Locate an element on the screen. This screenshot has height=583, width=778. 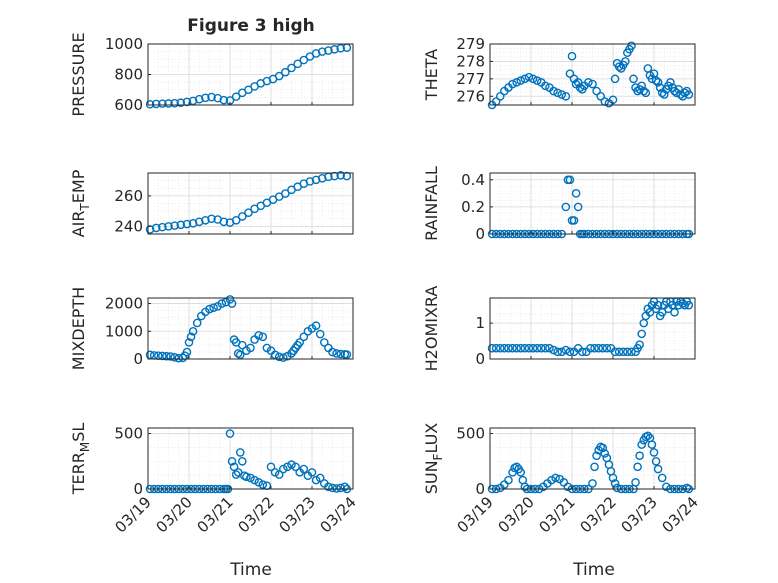
subplot-air-temp: 240 260 AIRTEMP is located at coordinates (211, 203).